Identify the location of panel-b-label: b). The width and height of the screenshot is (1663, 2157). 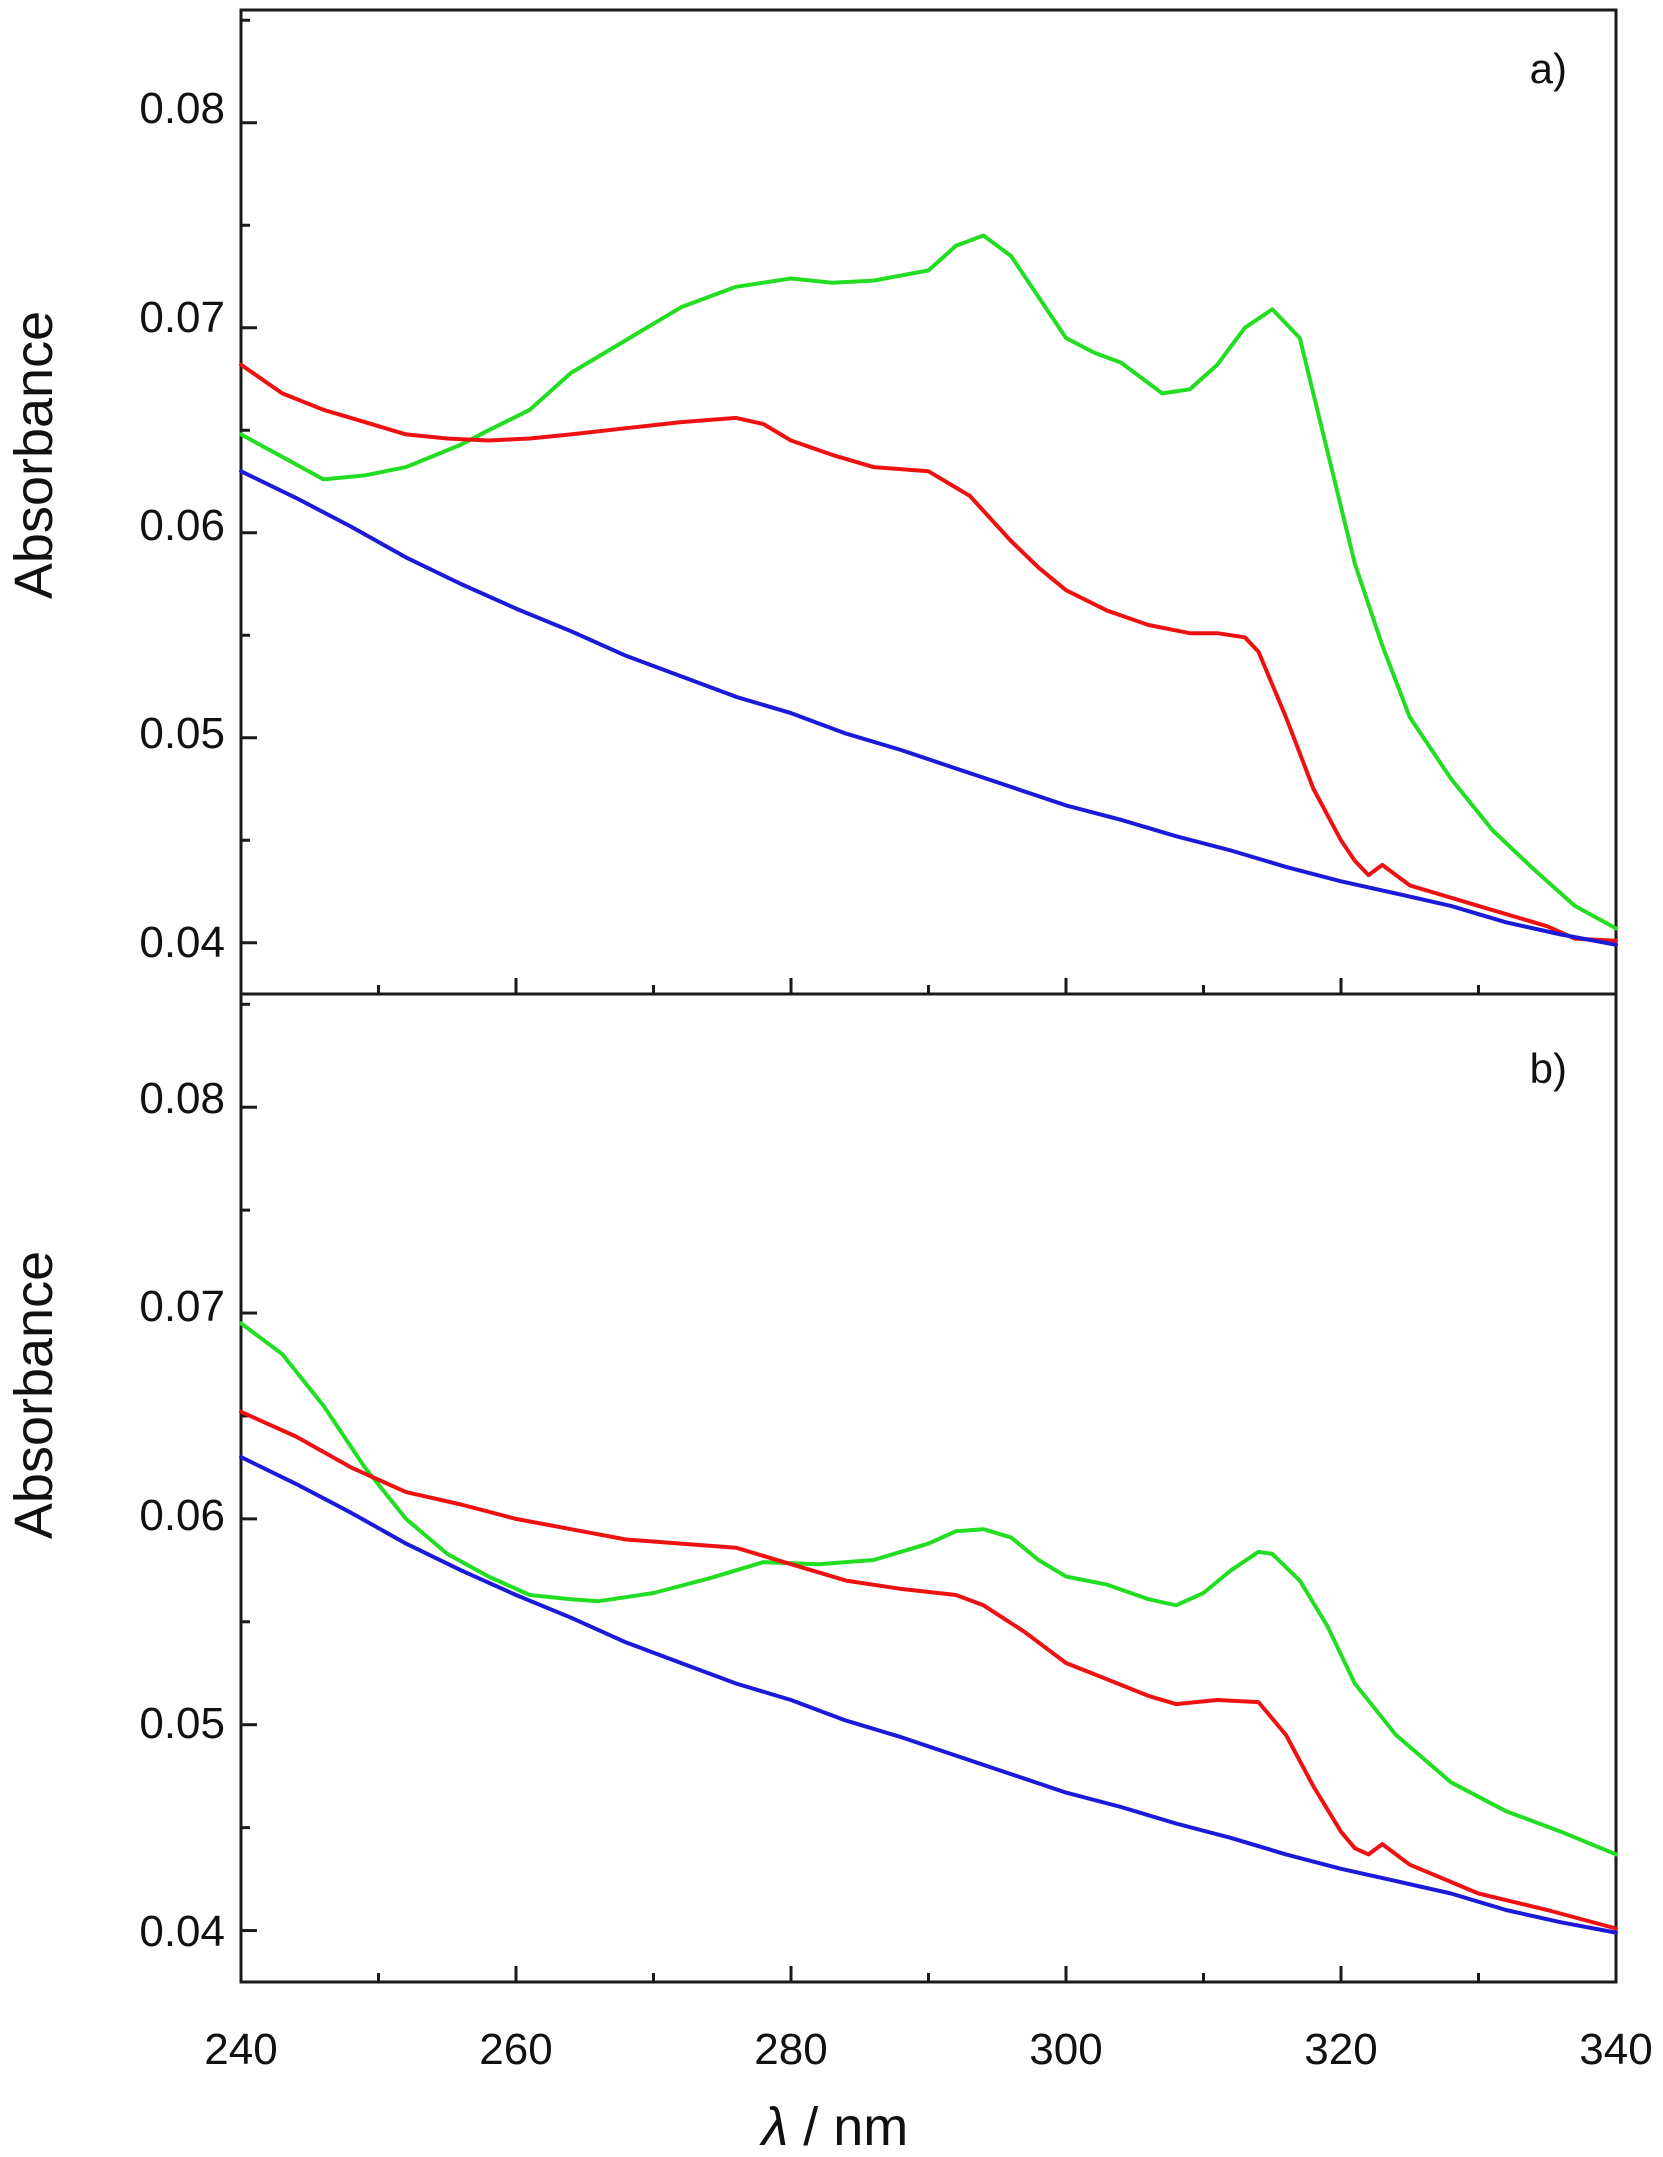
(1548, 1068).